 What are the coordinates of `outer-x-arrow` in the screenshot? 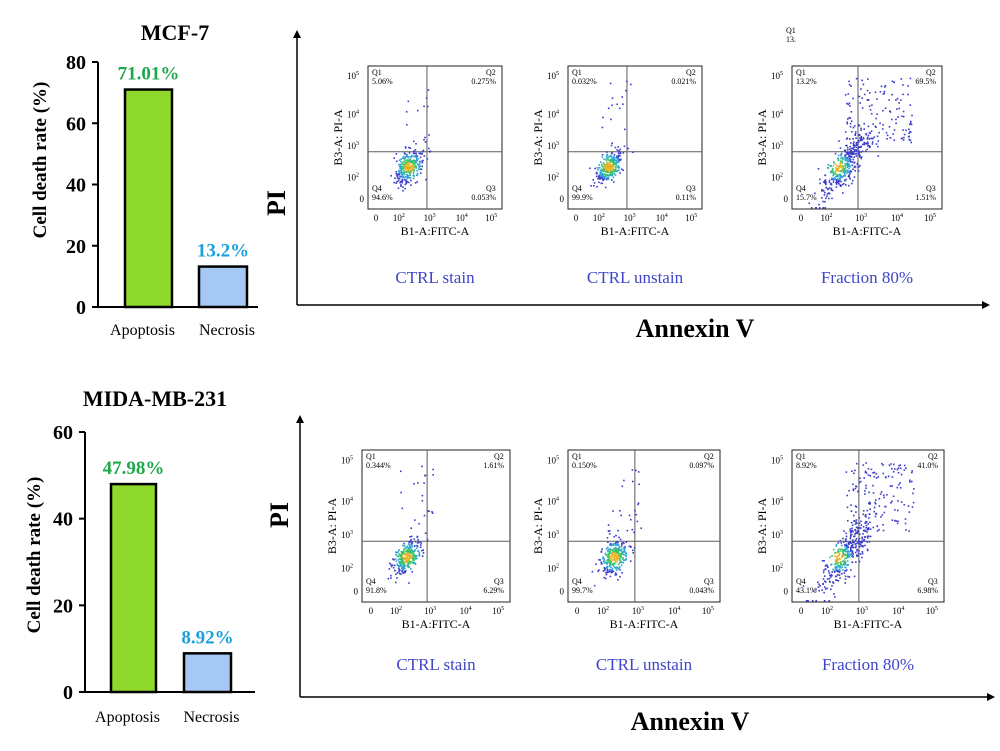 It's located at (991, 697).